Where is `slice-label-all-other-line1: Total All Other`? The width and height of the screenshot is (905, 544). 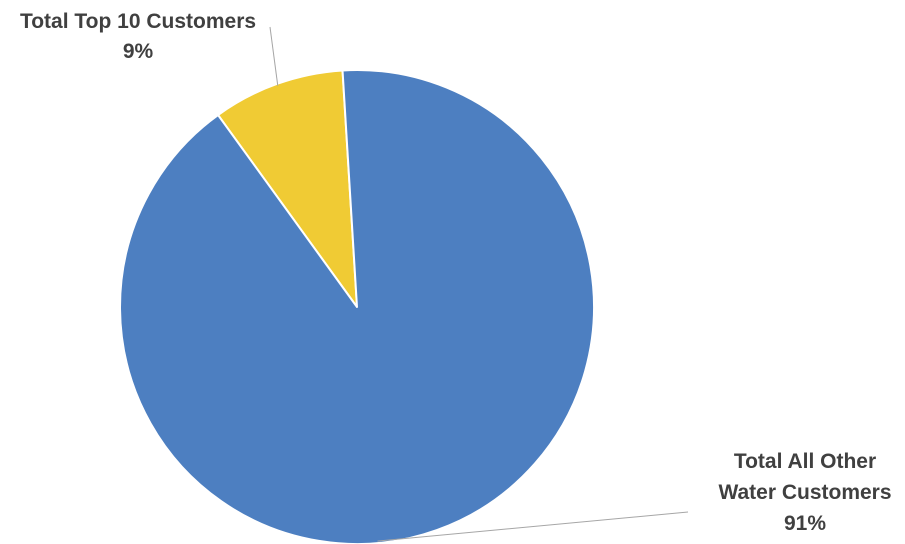
slice-label-all-other-line1: Total All Other is located at coordinates (805, 461).